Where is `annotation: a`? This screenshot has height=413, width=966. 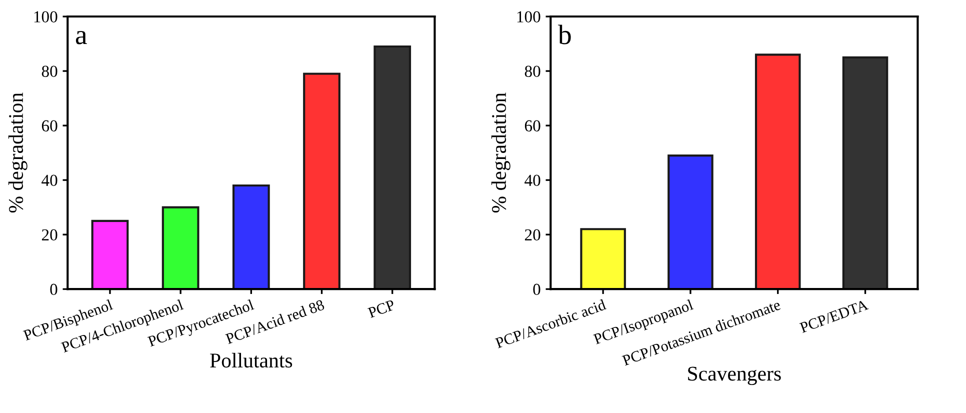 annotation: a is located at coordinates (81, 37).